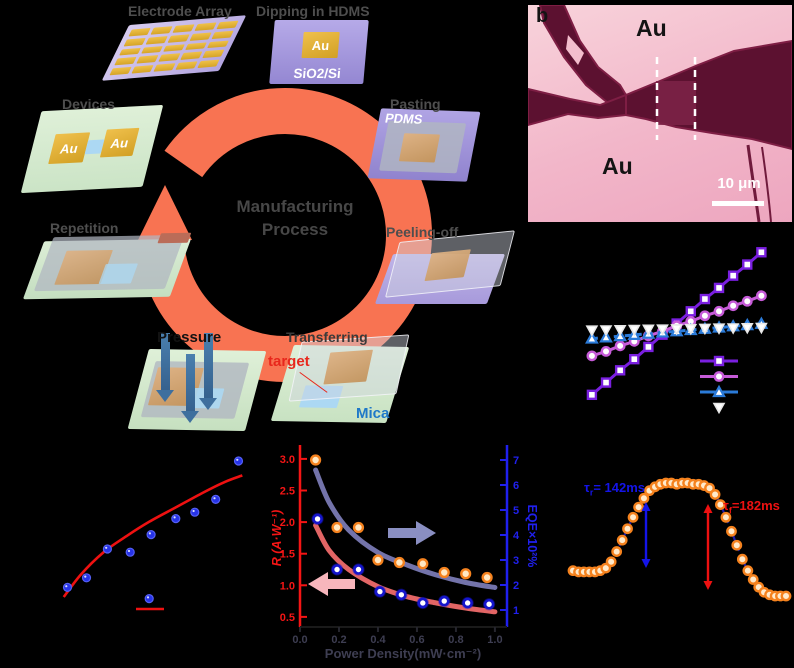 Image resolution: width=794 pixels, height=668 pixels. I want to click on peeling-sheet, so click(450, 264).